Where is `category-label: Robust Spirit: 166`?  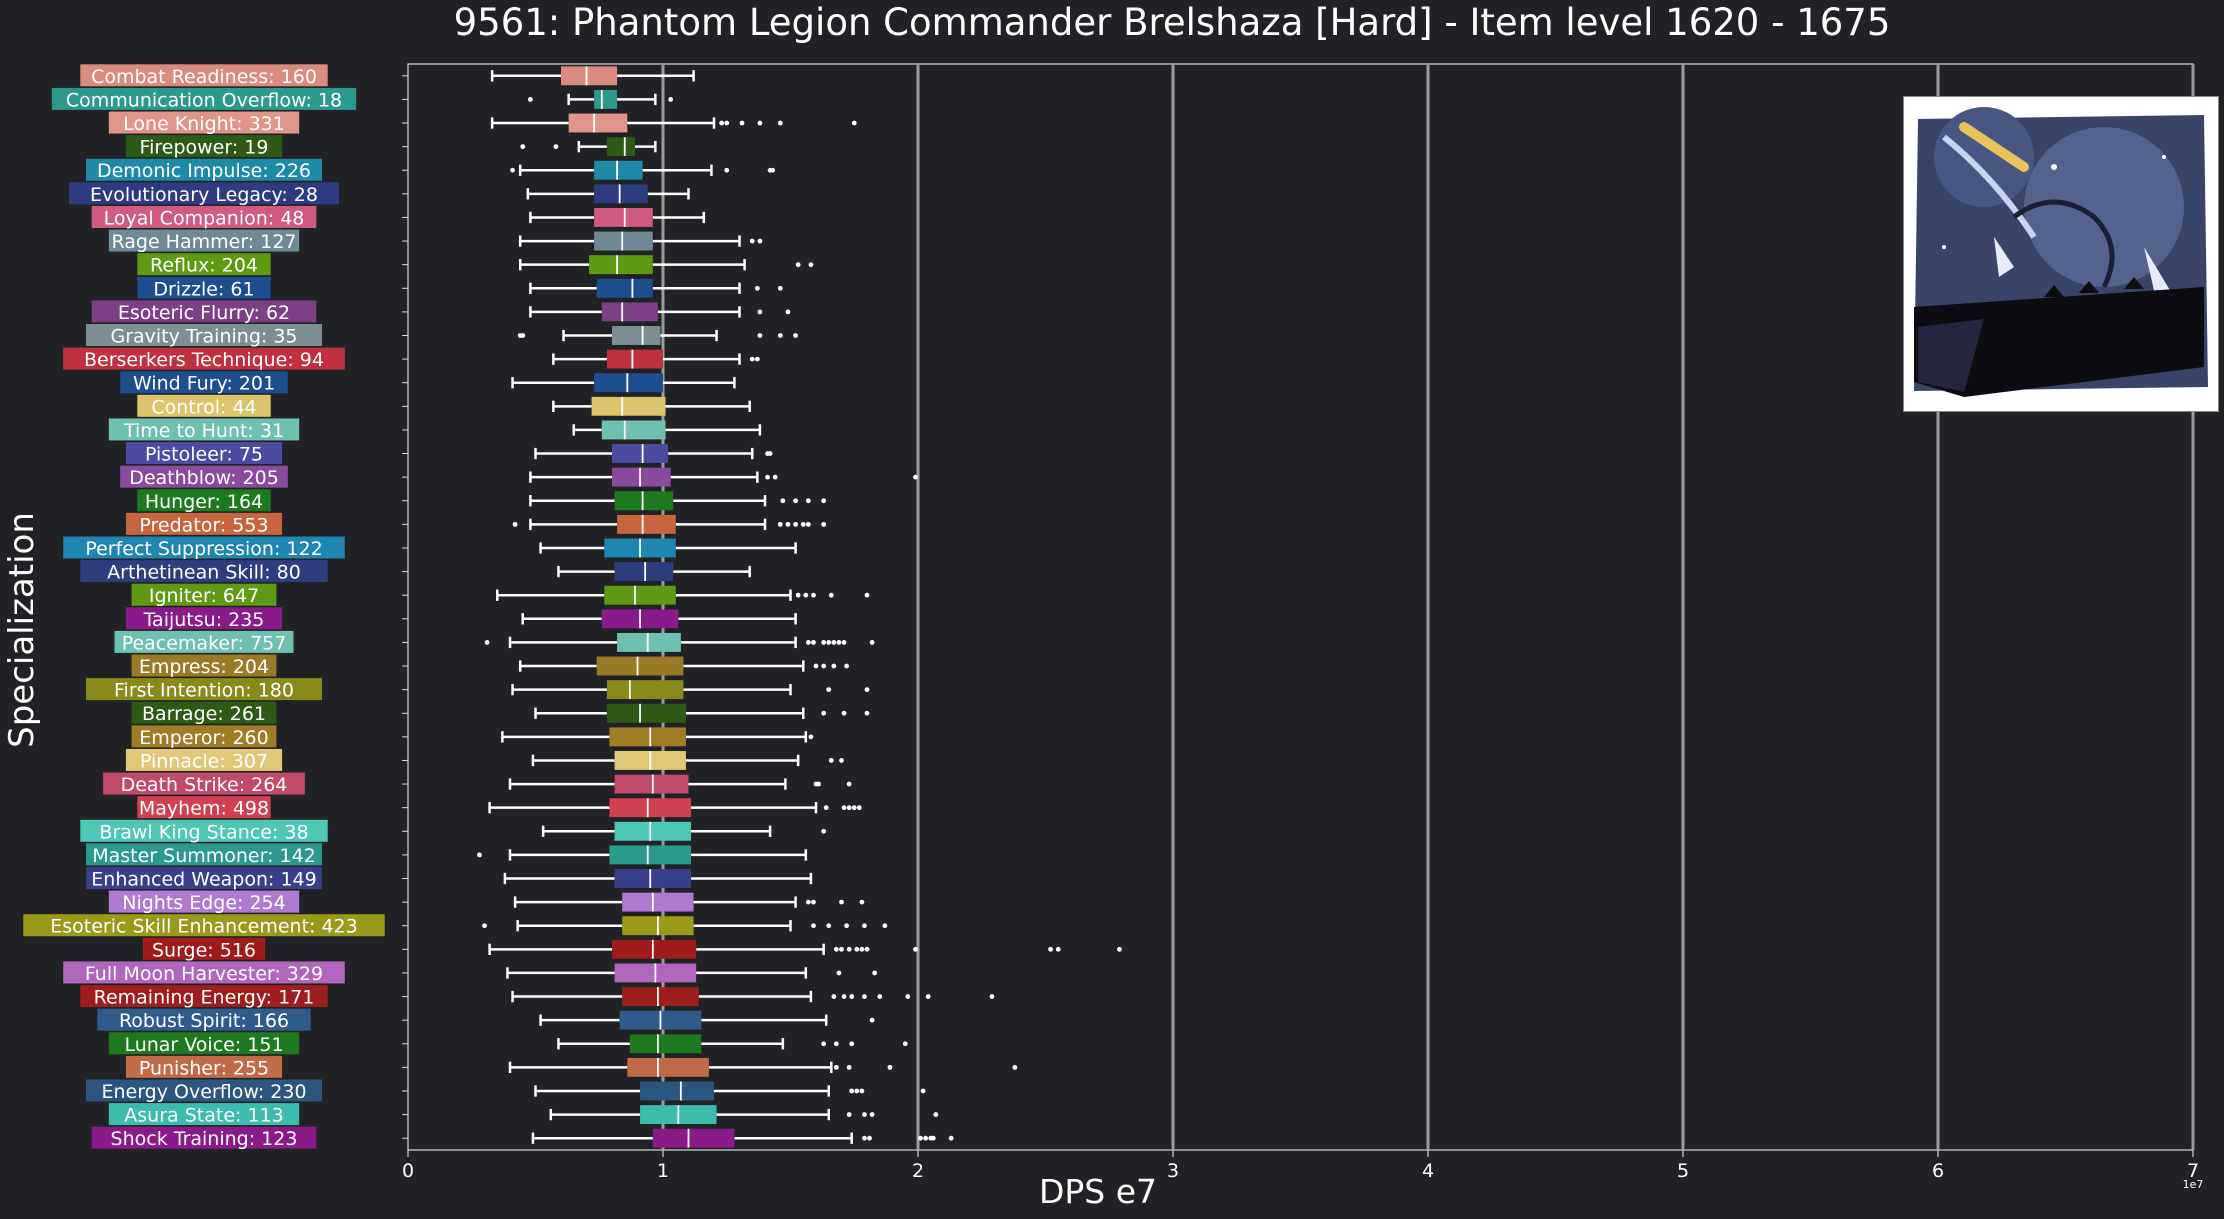 category-label: Robust Spirit: 166 is located at coordinates (204, 1021).